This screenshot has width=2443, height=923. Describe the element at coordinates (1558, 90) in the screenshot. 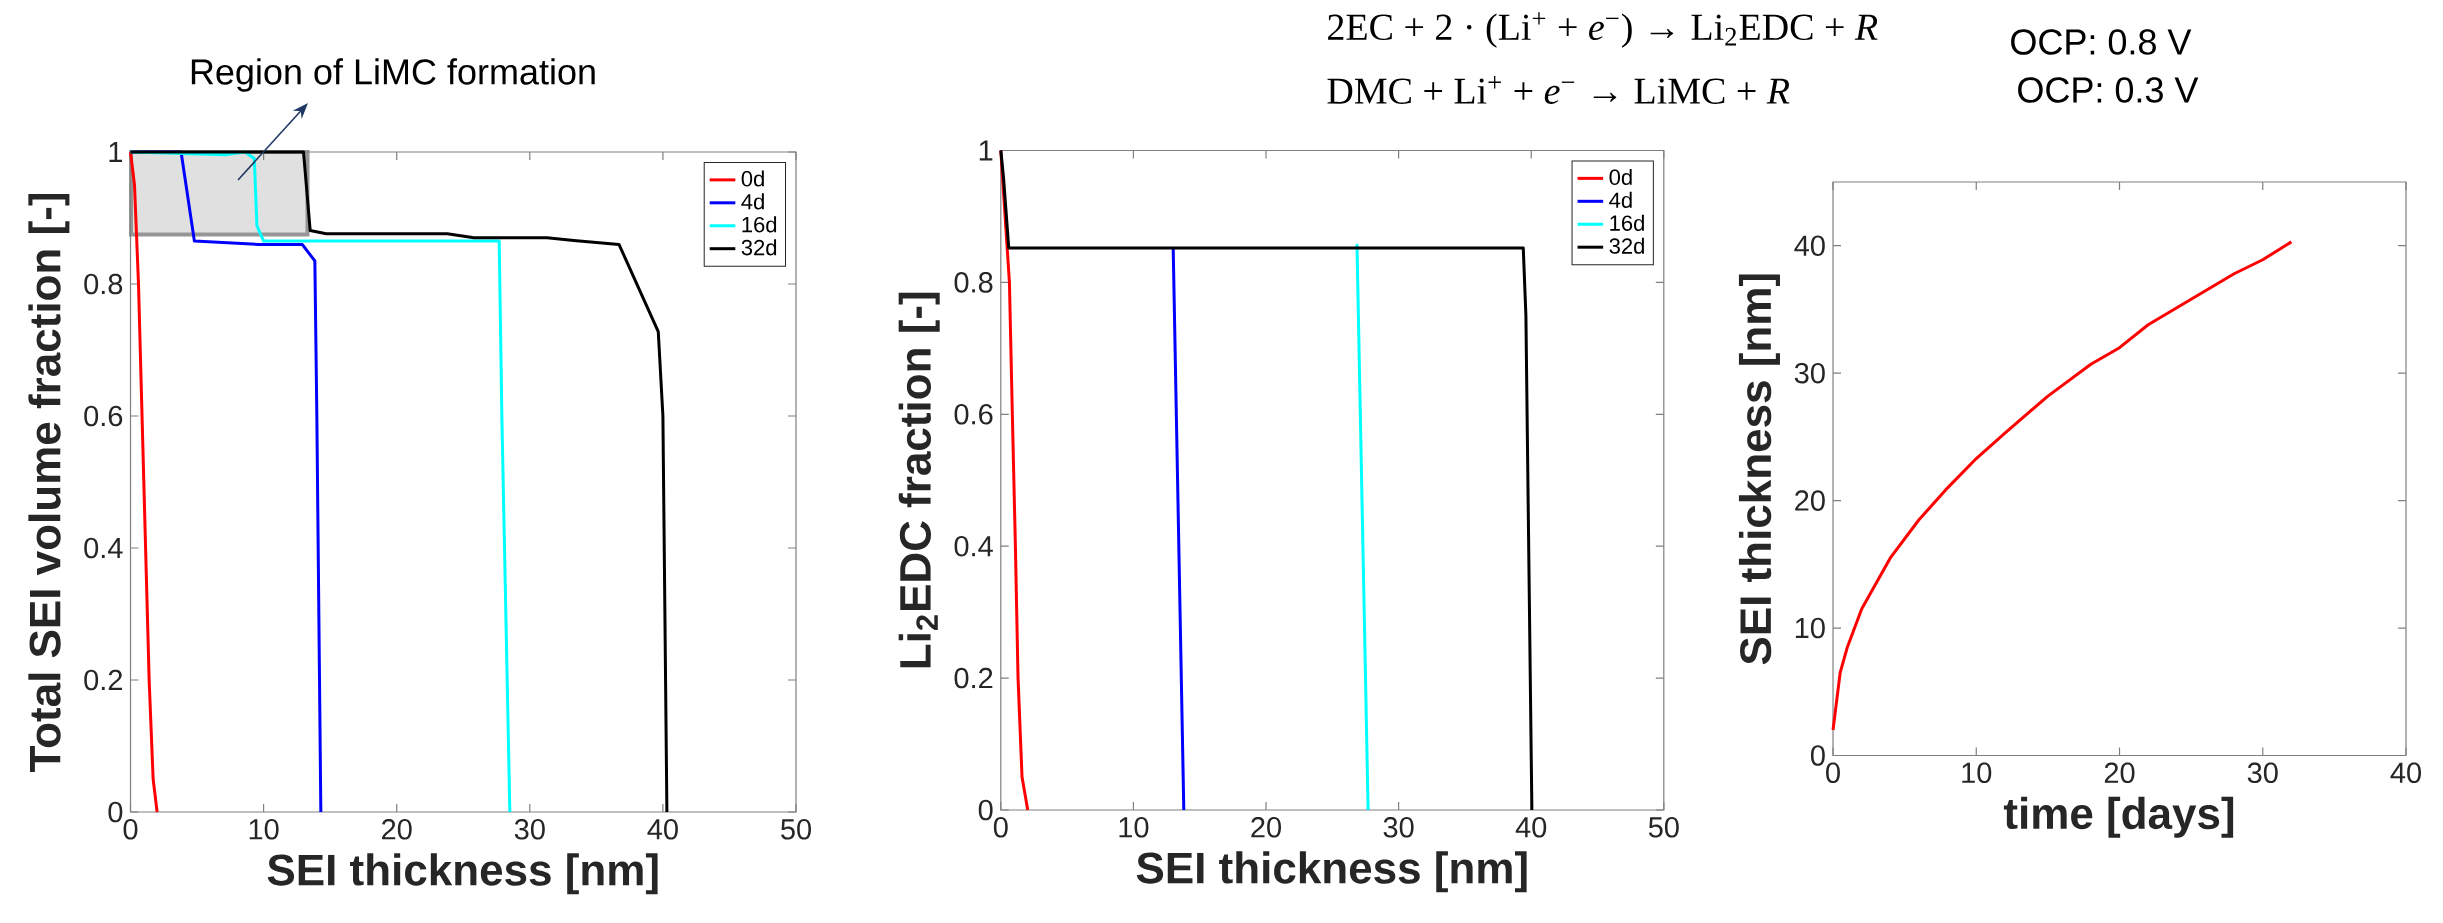

I see `text: DMC + Li$^{+}$ + e$^{−}$ → LiMC + R` at that location.